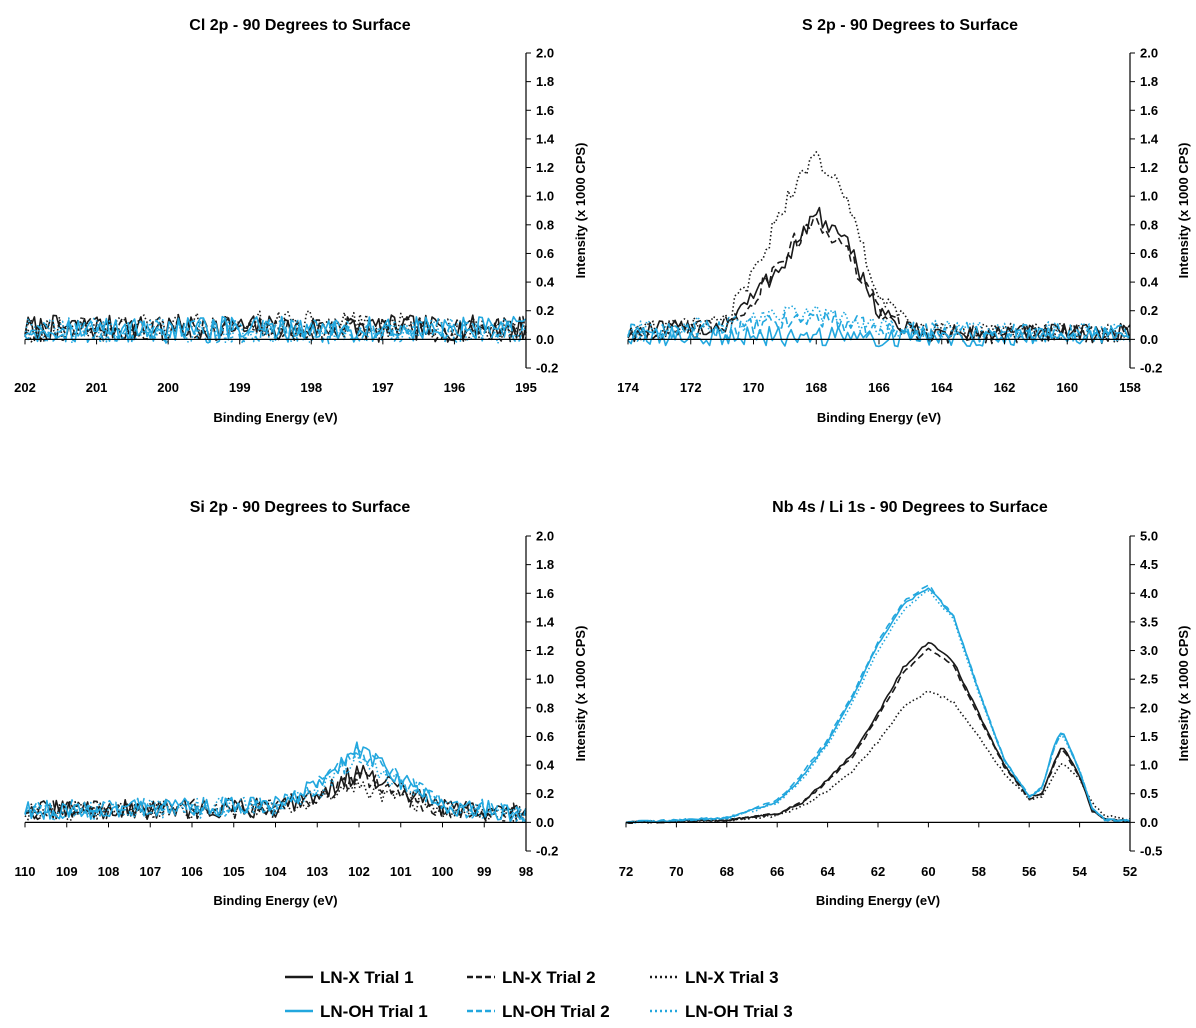 The width and height of the screenshot is (1196, 1028). What do you see at coordinates (401, 871) in the screenshot?
I see `x-tick-label: 101` at bounding box center [401, 871].